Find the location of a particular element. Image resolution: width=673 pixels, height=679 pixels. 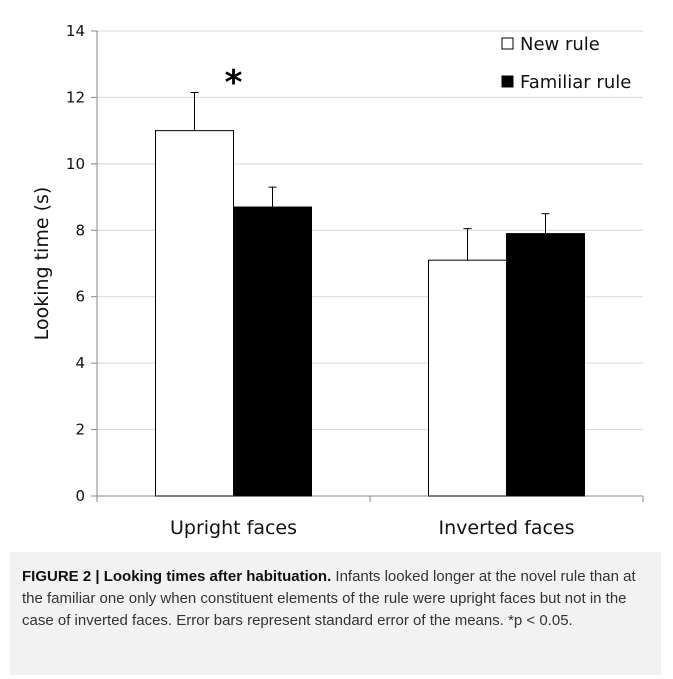

significance-marker: * is located at coordinates (234, 83).